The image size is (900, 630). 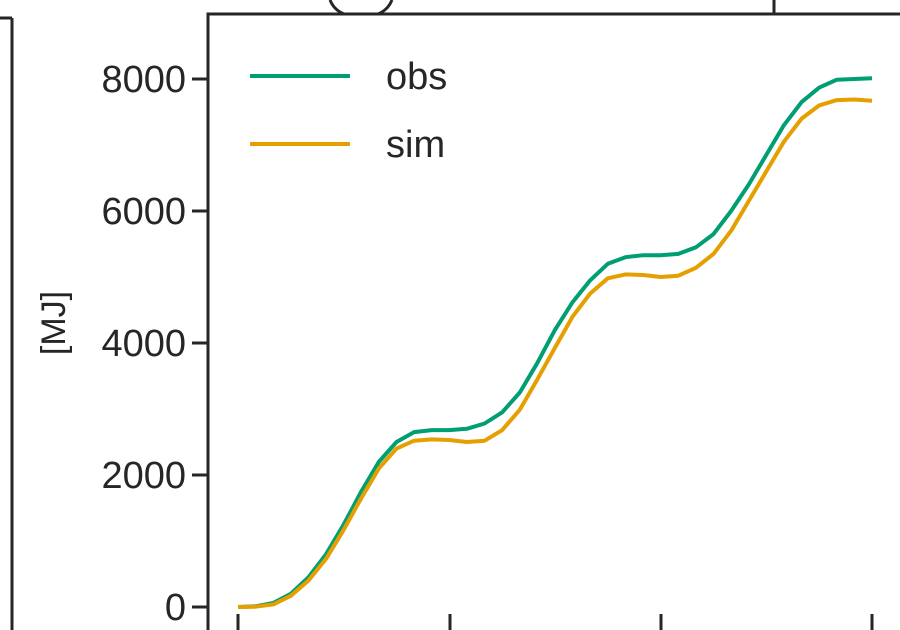 I want to click on legend: obs sim, so click(x=348, y=111).